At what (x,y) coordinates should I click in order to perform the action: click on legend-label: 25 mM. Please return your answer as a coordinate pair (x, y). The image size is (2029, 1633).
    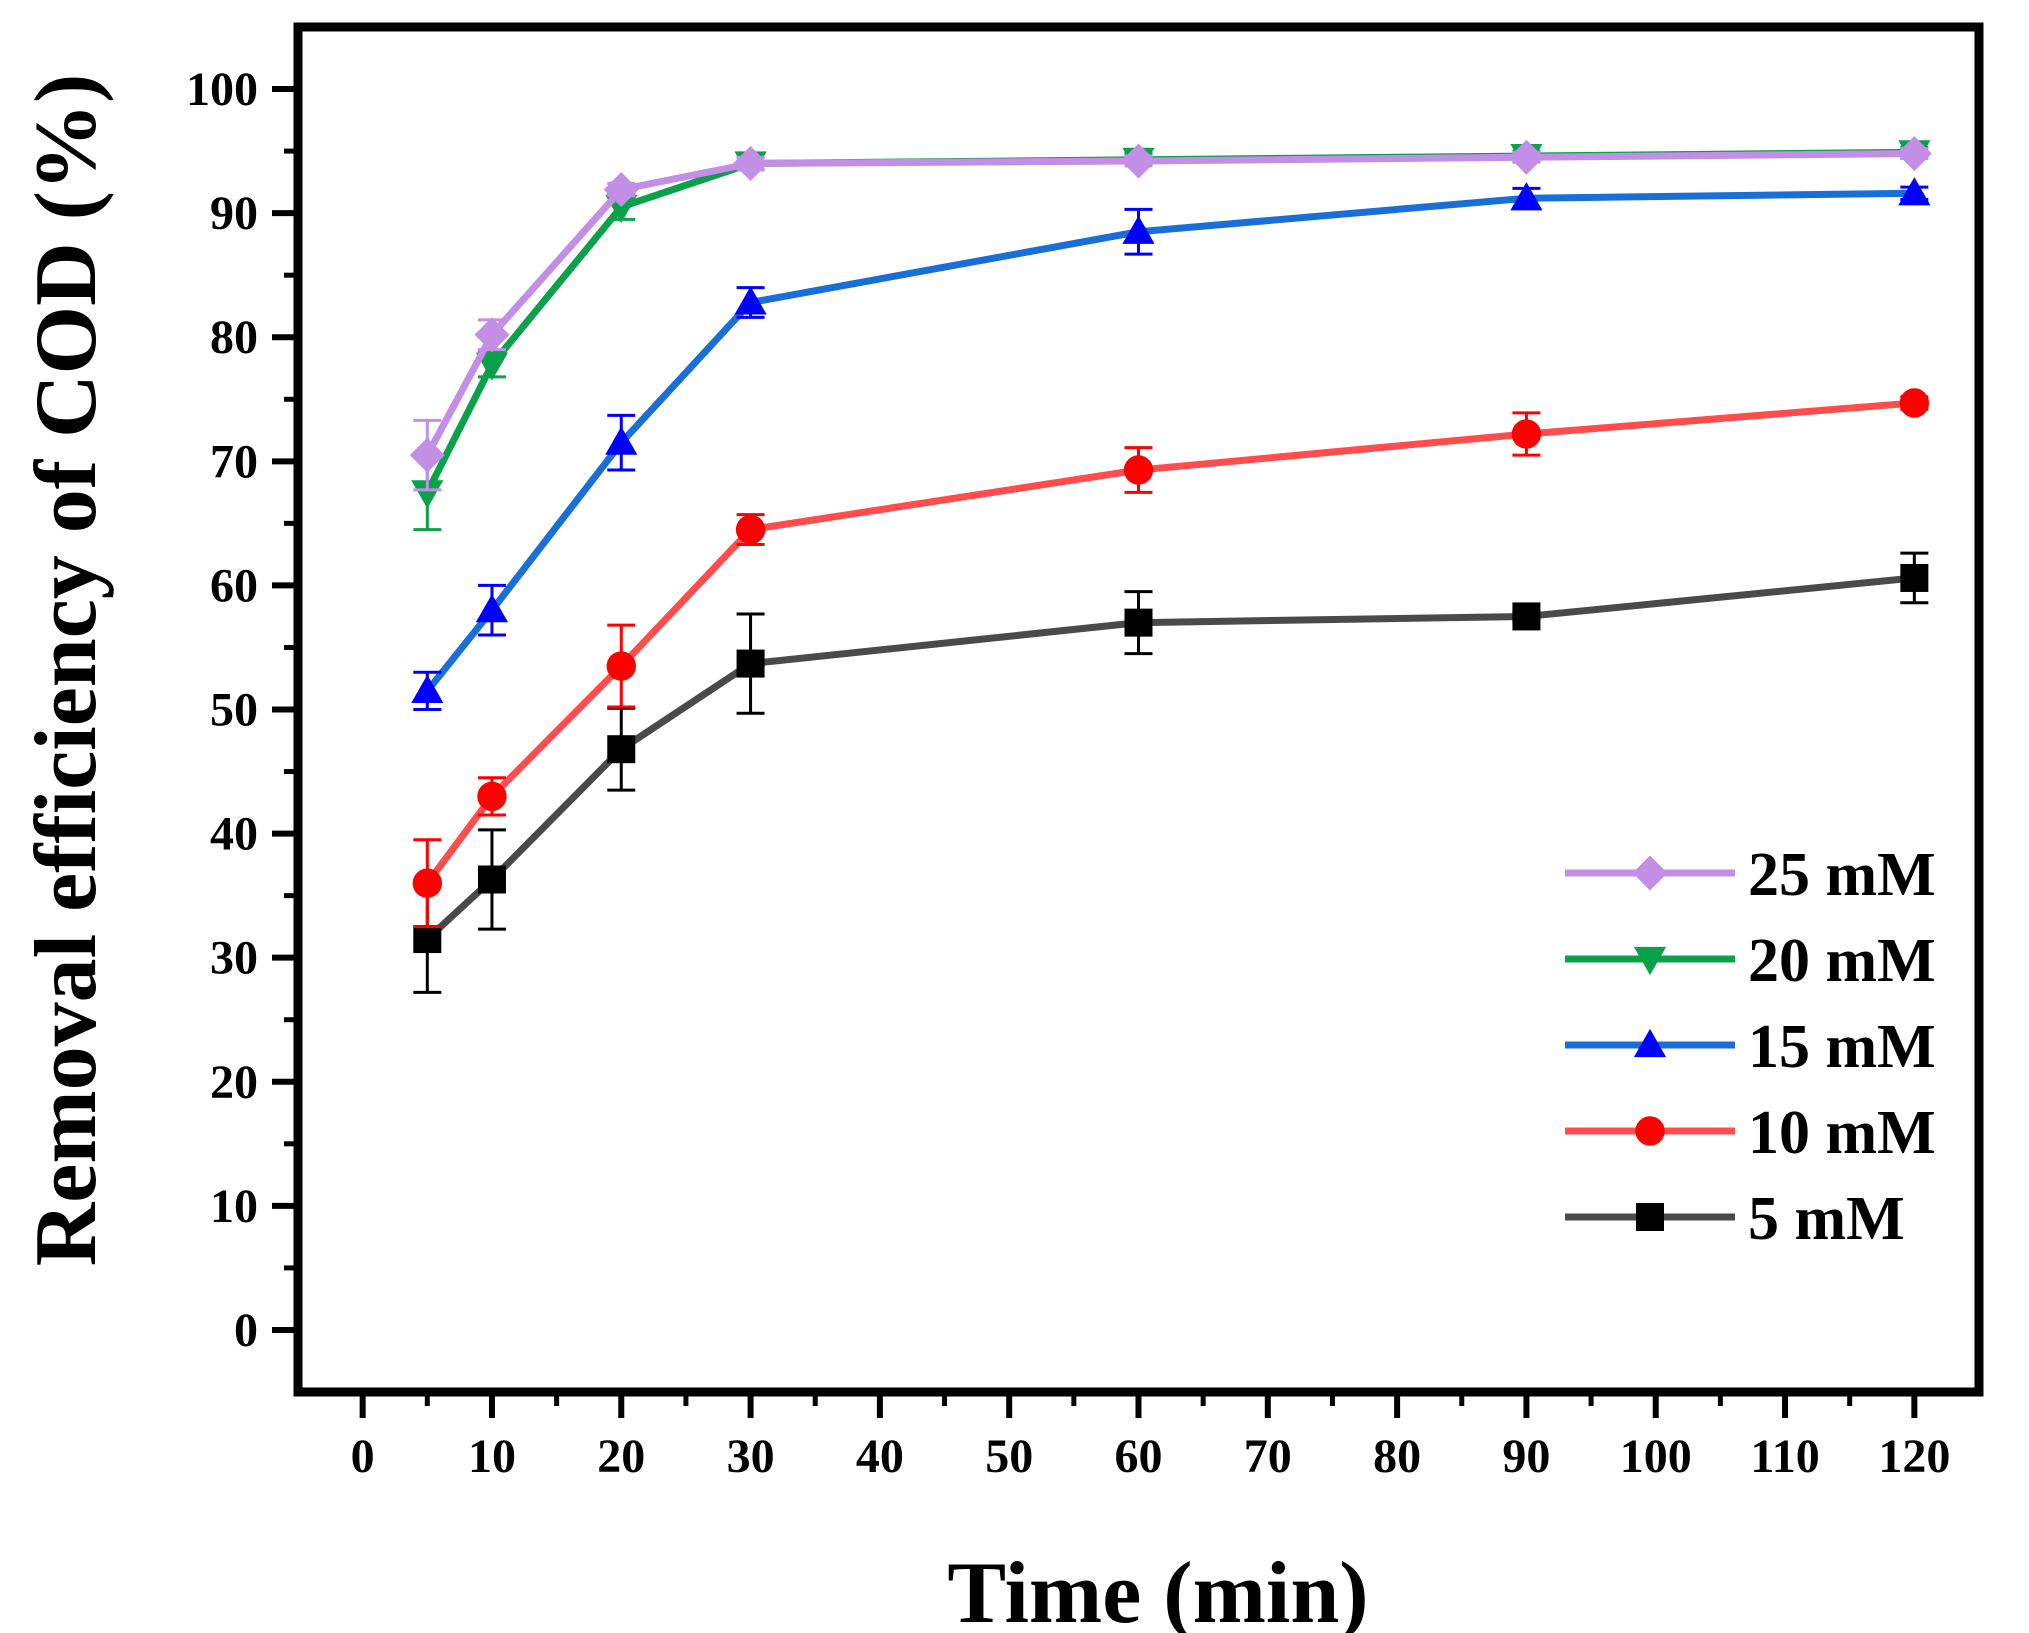
    Looking at the image, I should click on (1842, 875).